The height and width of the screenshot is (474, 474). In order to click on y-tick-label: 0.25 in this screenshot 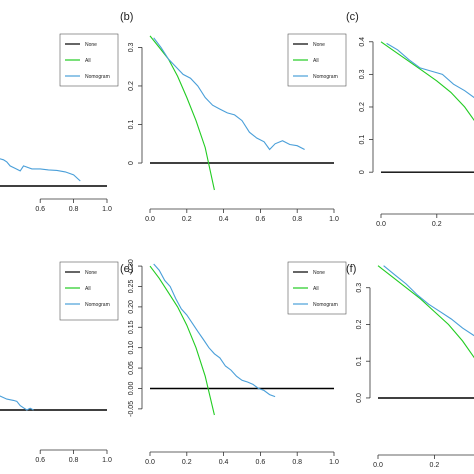, I will do `click(131, 287)`.